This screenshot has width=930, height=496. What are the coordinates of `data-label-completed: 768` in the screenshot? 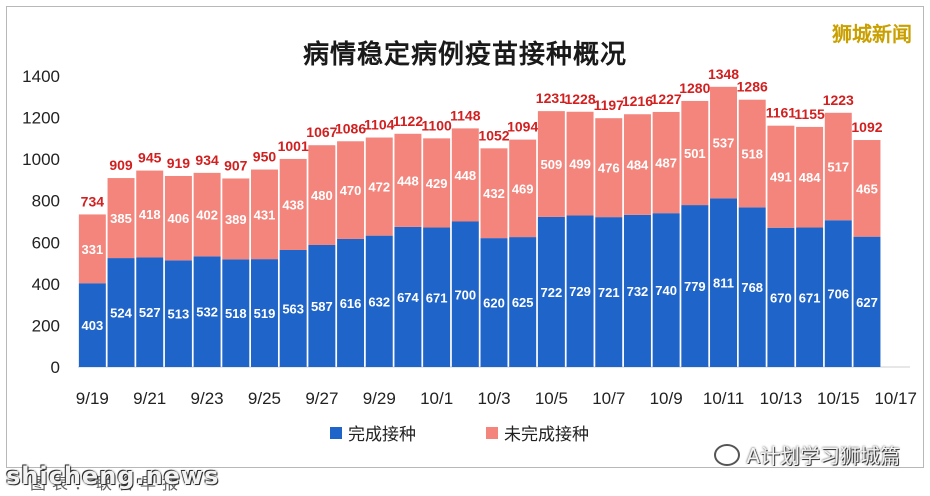 It's located at (752, 287).